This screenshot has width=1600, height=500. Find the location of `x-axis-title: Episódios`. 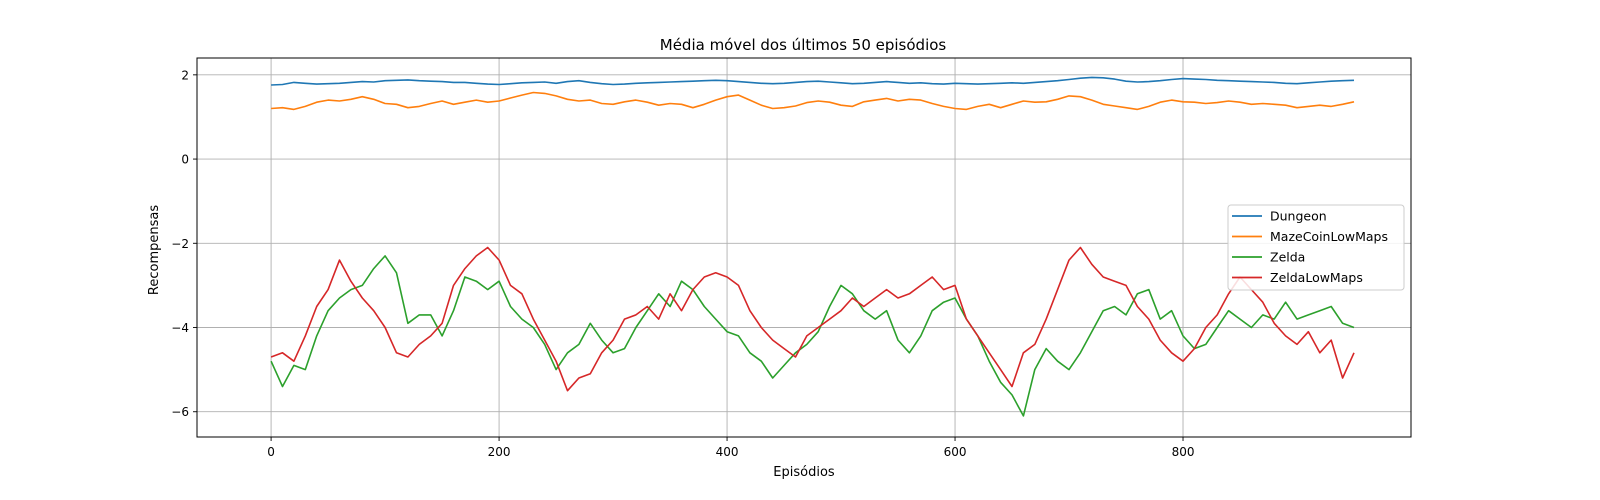

x-axis-title: Episódios is located at coordinates (804, 472).